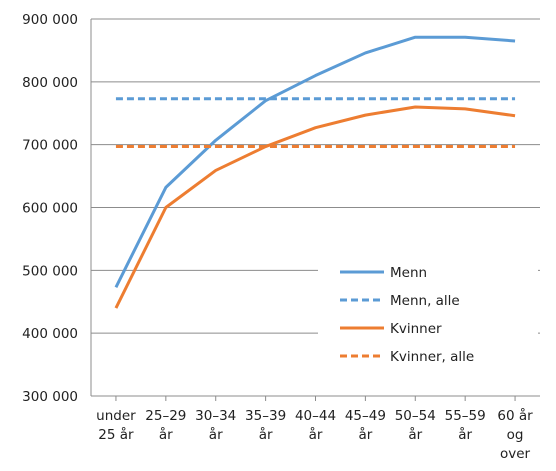 The image size is (556, 471). I want to click on legend-background, so click(428, 314).